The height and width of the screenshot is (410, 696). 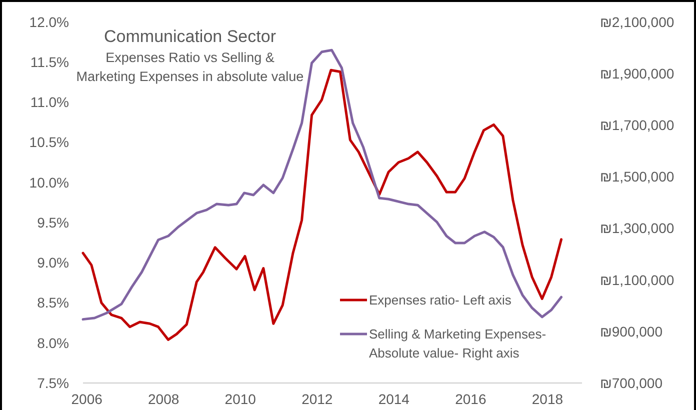 I want to click on y2-tick-label: ₪1,300,000, so click(x=637, y=228).